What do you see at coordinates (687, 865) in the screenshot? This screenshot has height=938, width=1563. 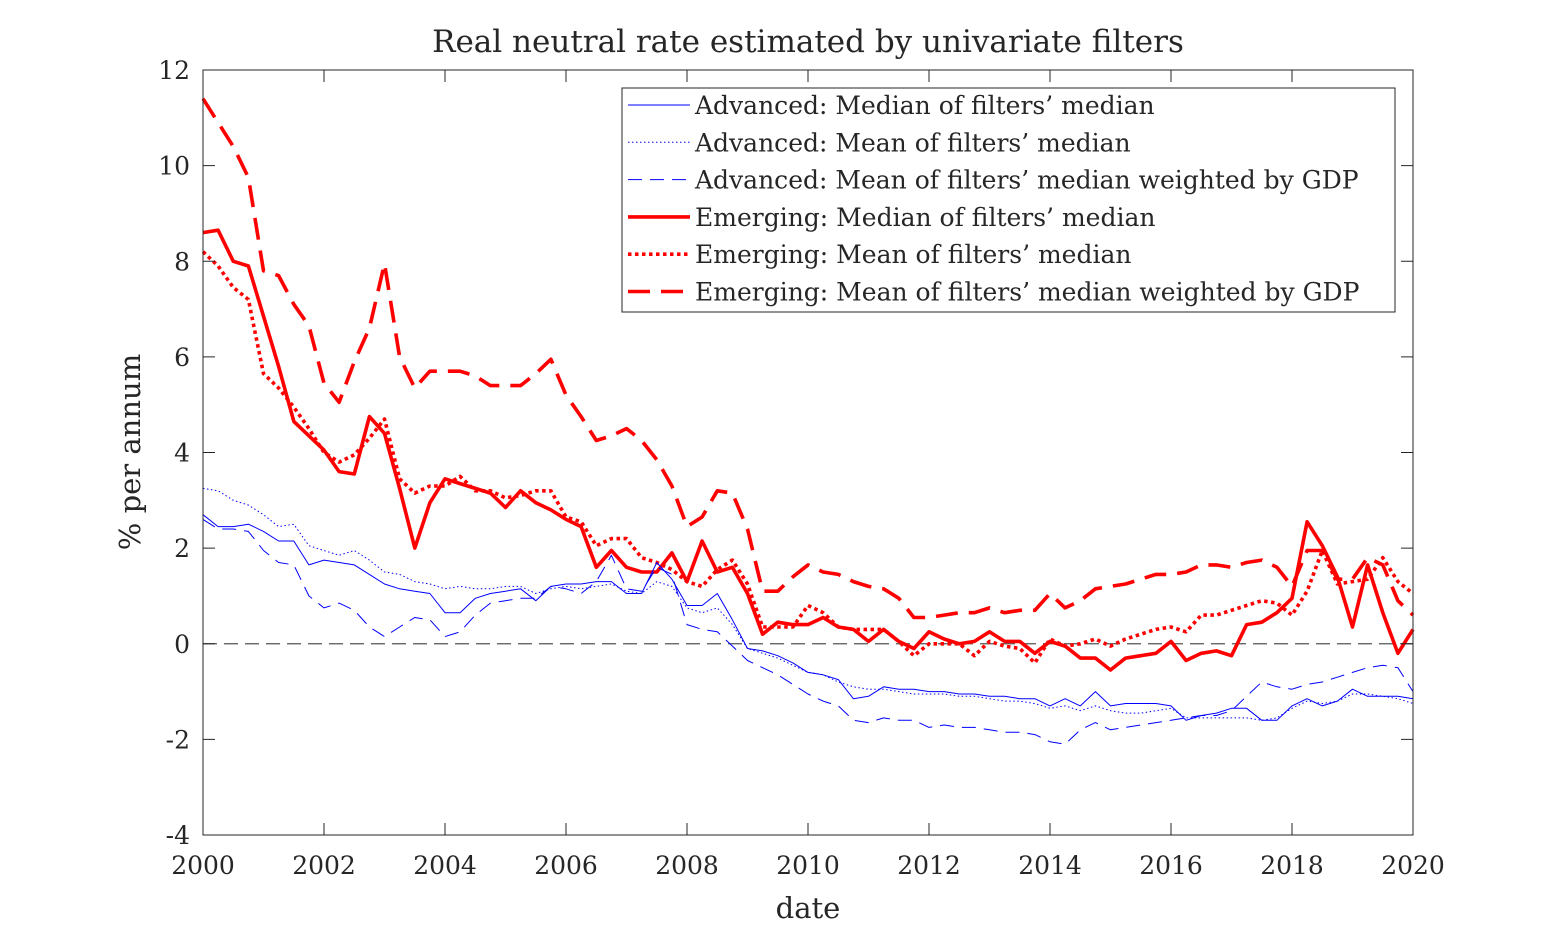 I see `x-tick-label: 2008` at bounding box center [687, 865].